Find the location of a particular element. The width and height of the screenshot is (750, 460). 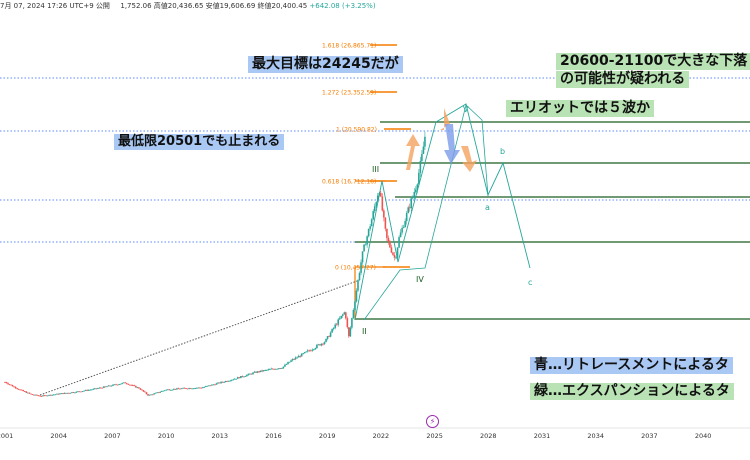

x-tick-label: 2019 is located at coordinates (327, 436).